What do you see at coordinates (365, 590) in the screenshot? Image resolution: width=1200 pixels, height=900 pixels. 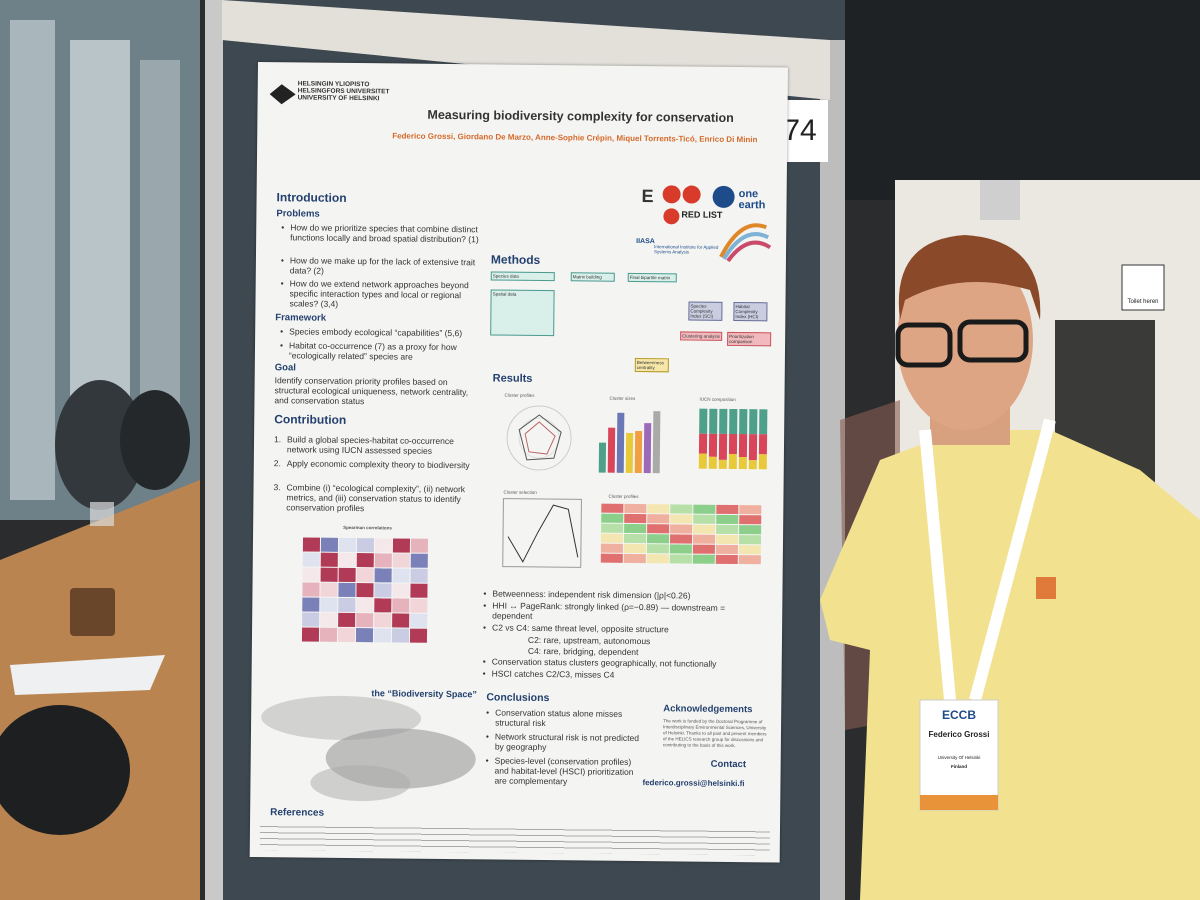 I see `heatmap` at bounding box center [365, 590].